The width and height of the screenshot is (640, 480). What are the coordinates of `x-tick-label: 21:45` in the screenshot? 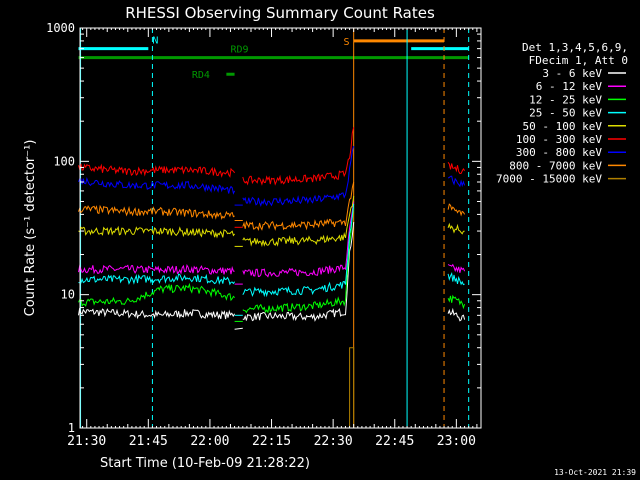 It's located at (148, 441).